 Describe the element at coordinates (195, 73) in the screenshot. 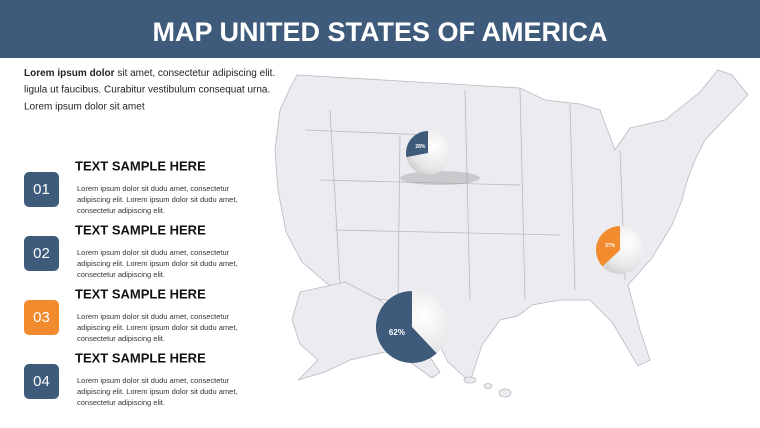

I see `intro-text: sit amet, consectetur adipiscing elit.` at that location.